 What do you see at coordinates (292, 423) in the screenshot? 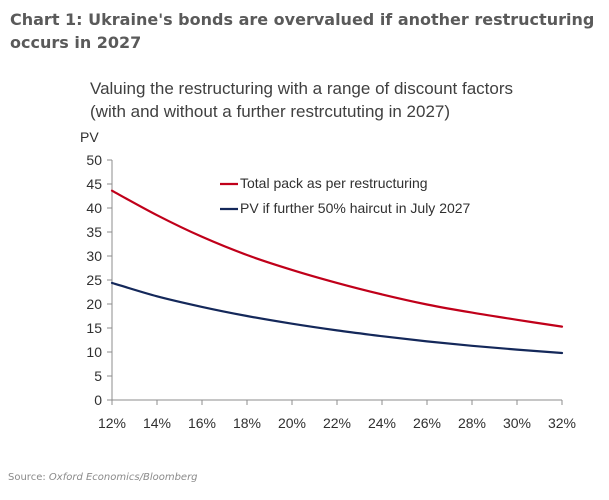
I see `x-tick-label: 20%` at bounding box center [292, 423].